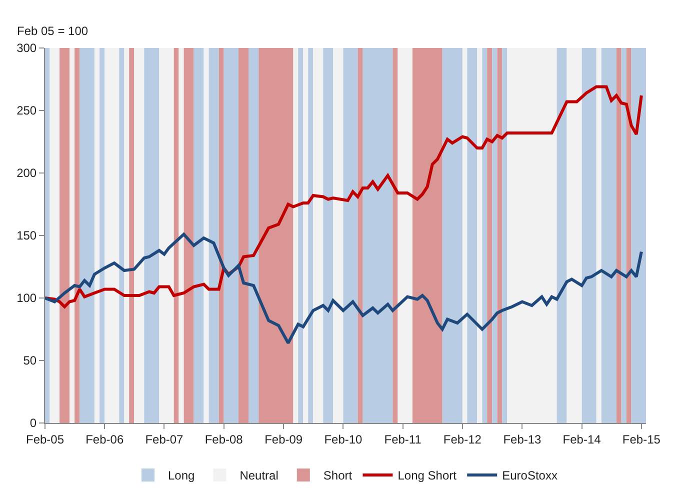  I want to click on y-tick-label: 150, so click(26, 235).